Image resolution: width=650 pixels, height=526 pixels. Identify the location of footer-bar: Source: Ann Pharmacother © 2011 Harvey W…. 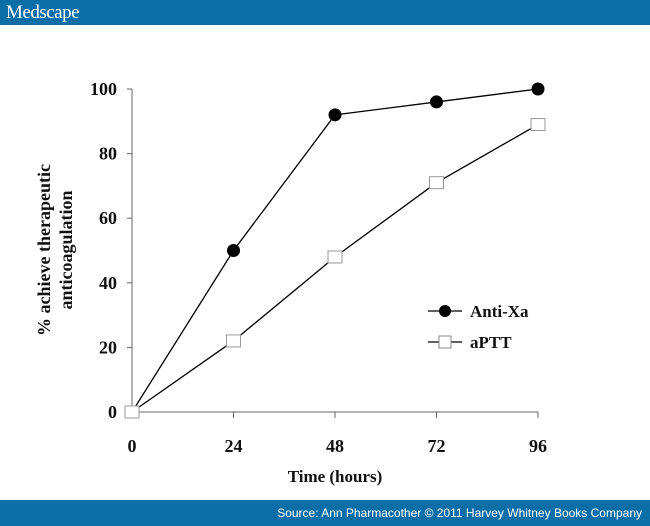
(325, 513).